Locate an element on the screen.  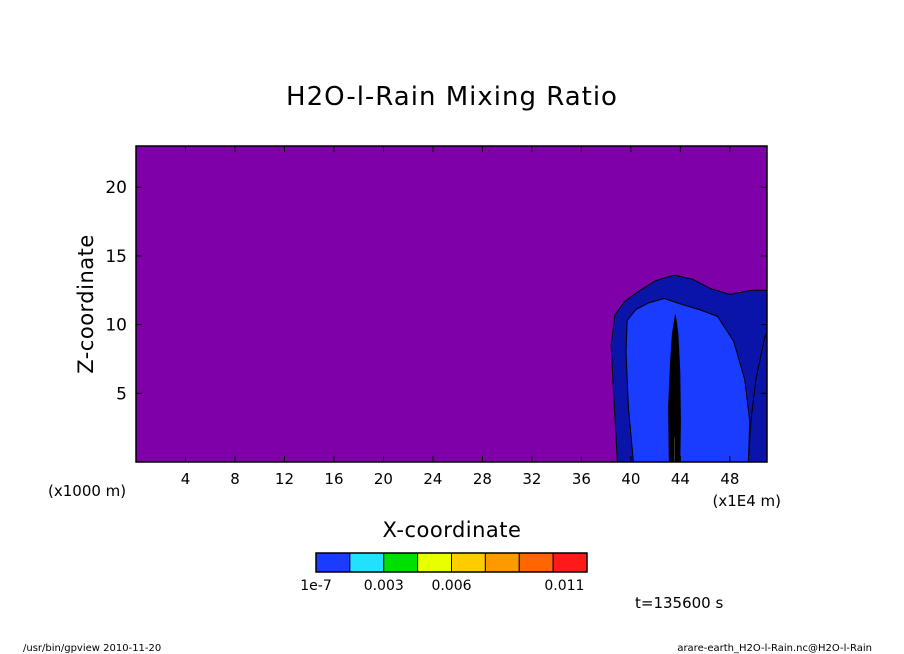
colorbar-frame is located at coordinates (451, 562).